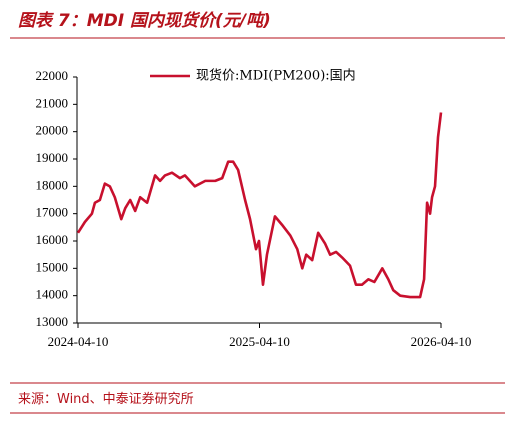 This screenshot has height=421, width=515. Describe the element at coordinates (78, 341) in the screenshot. I see `x-tick-label: 2024-04-10` at that location.